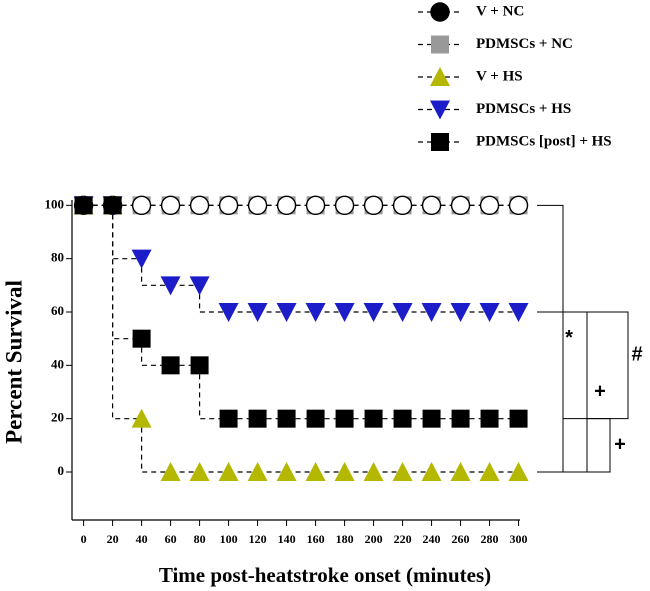 The height and width of the screenshot is (591, 650). What do you see at coordinates (57, 363) in the screenshot?
I see `y-tick-label: 40` at bounding box center [57, 363].